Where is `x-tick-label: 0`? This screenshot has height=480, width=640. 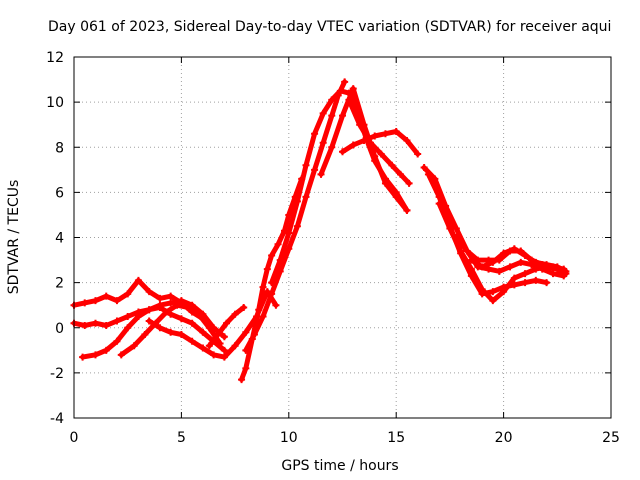
x-tick-label: 0 is located at coordinates (74, 438).